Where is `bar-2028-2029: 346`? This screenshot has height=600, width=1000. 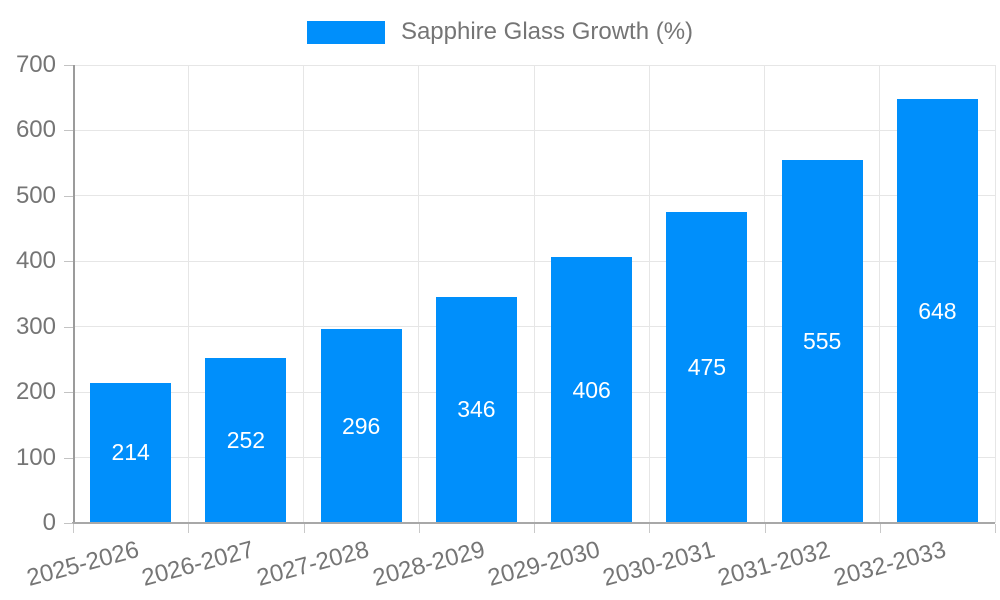 bar-2028-2029: 346 is located at coordinates (476, 409).